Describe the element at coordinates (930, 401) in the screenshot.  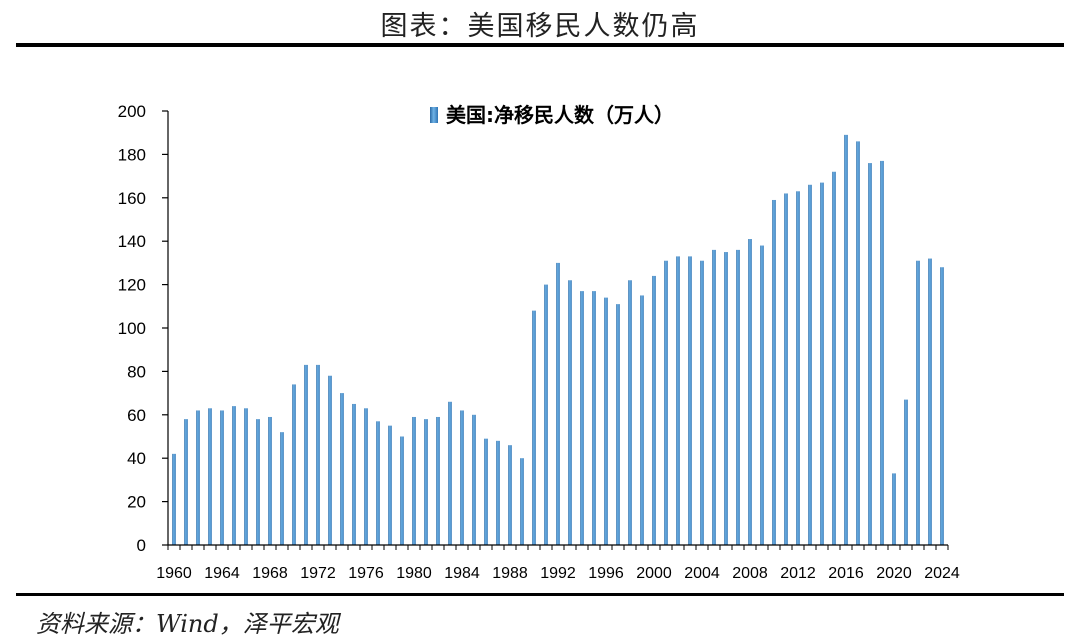
I see `bar-2023` at that location.